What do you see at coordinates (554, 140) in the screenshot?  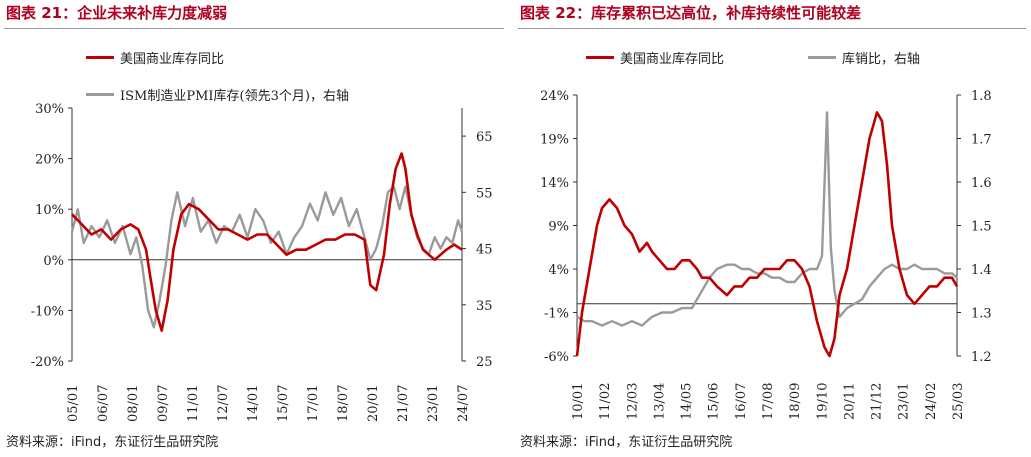 I see `left-y-tick-label: 19%` at bounding box center [554, 140].